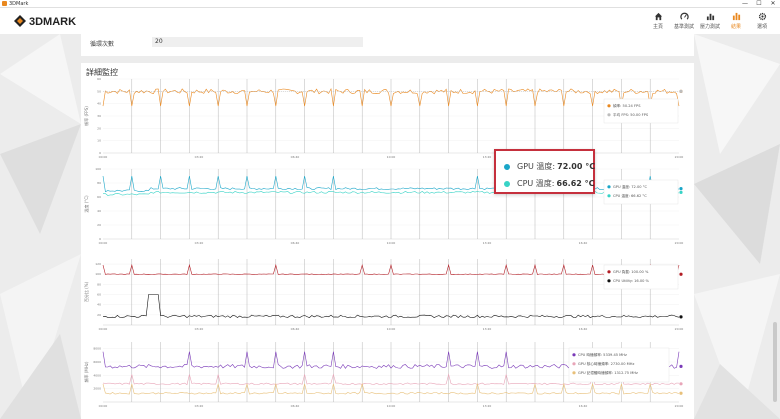 The image size is (780, 419). Describe the element at coordinates (391, 388) in the screenshot. I see `series-line-GPU 記憶體時鐘頻率` at that location.